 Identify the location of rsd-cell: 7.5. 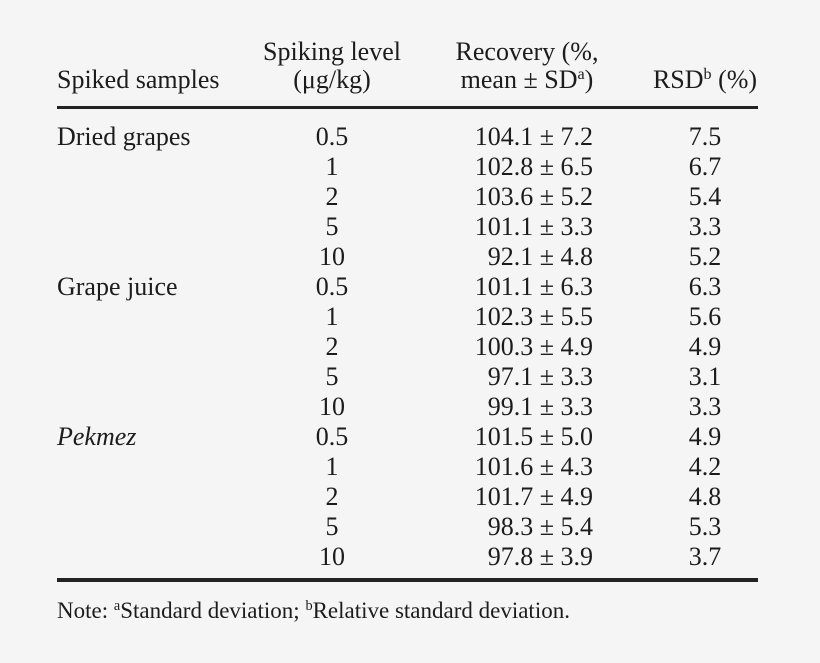
(705, 136).